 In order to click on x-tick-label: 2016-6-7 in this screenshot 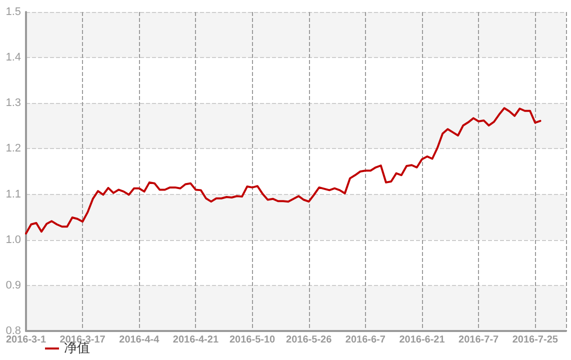, I will do `click(365, 340)`.